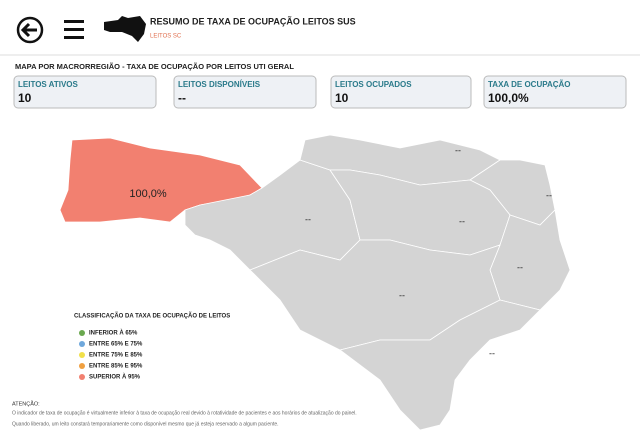  I want to click on back-button, so click(30, 30).